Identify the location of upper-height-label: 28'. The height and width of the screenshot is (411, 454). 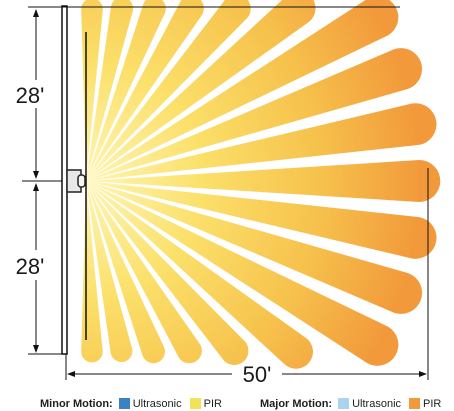
(30, 95).